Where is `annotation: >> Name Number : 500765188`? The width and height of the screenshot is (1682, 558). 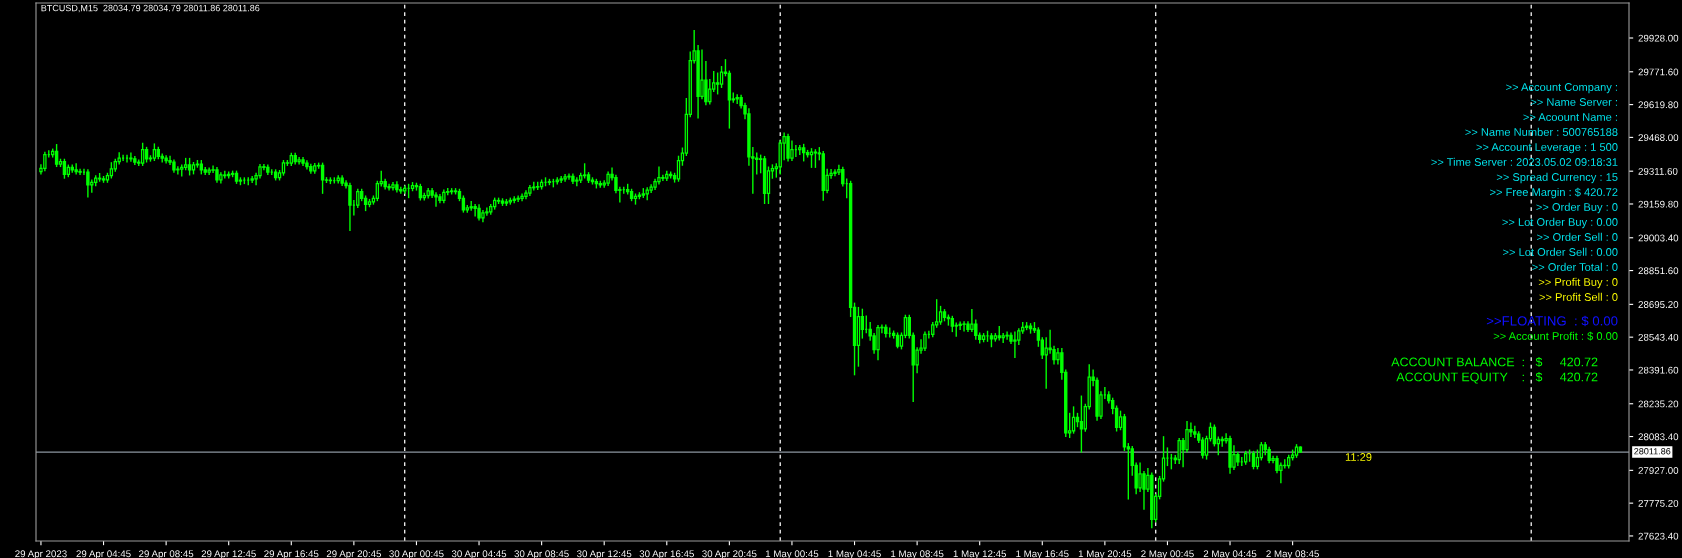 annotation: >> Name Number : 500765188 is located at coordinates (1541, 131).